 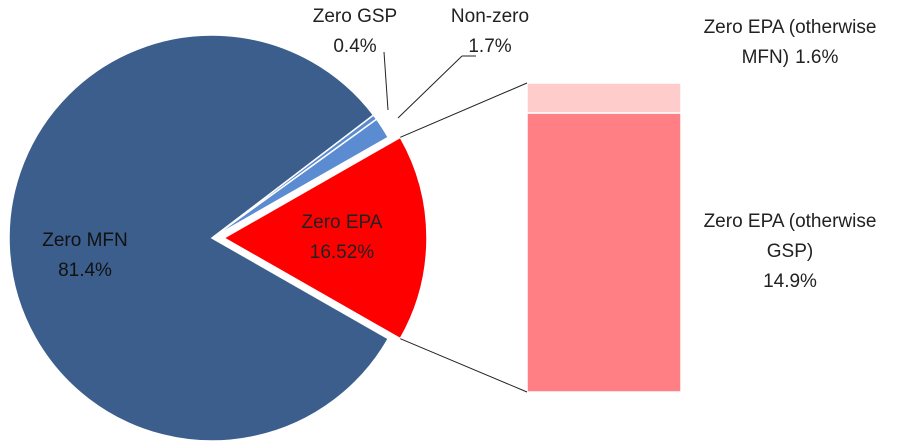 What do you see at coordinates (355, 16) in the screenshot?
I see `slice-name: Zero GSP` at bounding box center [355, 16].